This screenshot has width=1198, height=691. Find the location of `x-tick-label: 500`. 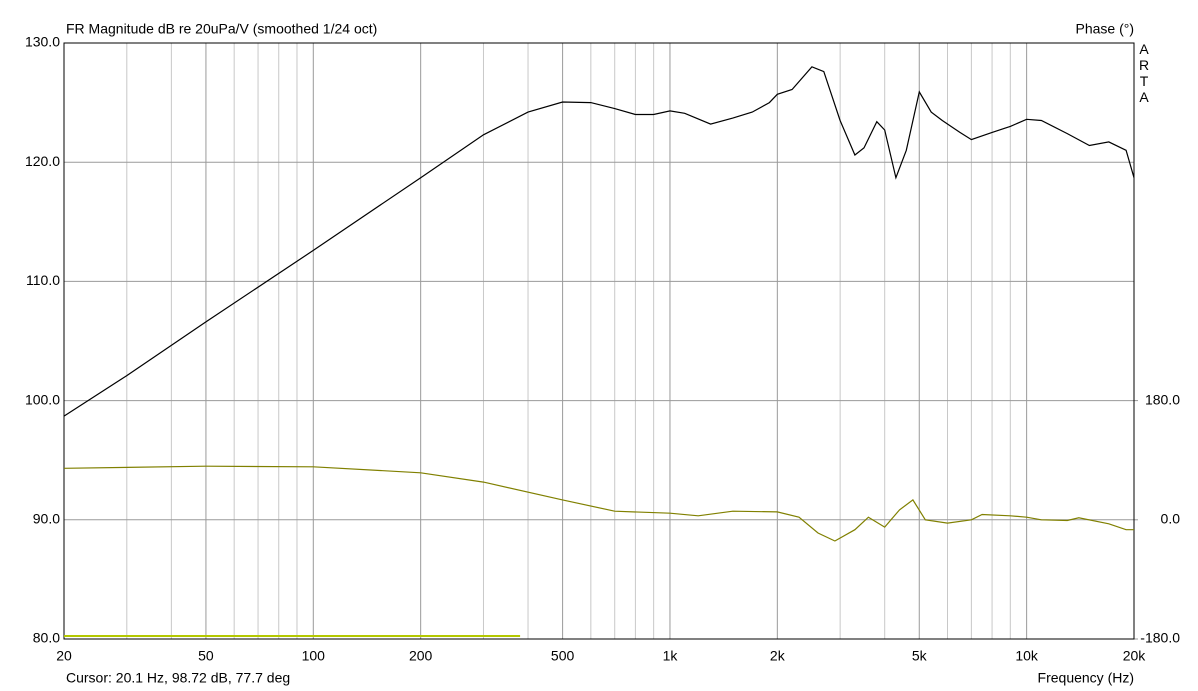

x-tick-label: 500 is located at coordinates (563, 656).